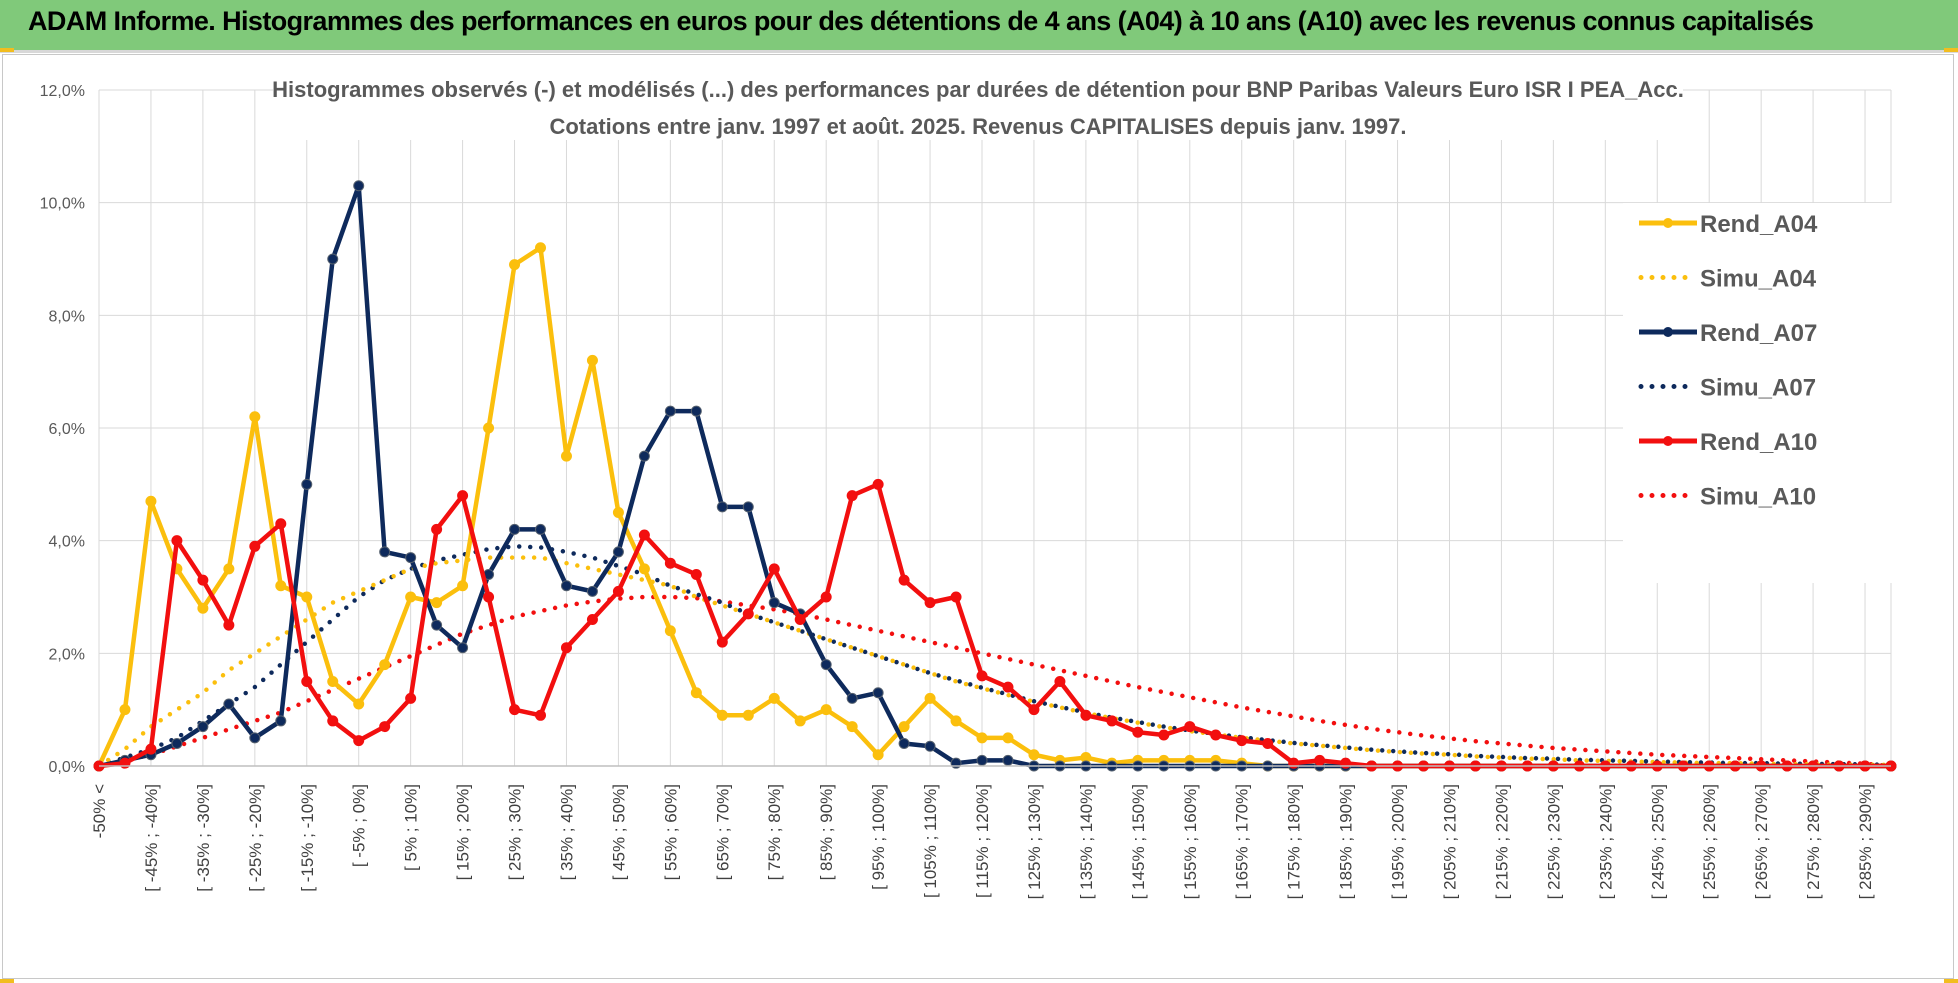 Image resolution: width=1958 pixels, height=983 pixels. I want to click on x-tick-label: [ -5% ; 0%], so click(359, 825).